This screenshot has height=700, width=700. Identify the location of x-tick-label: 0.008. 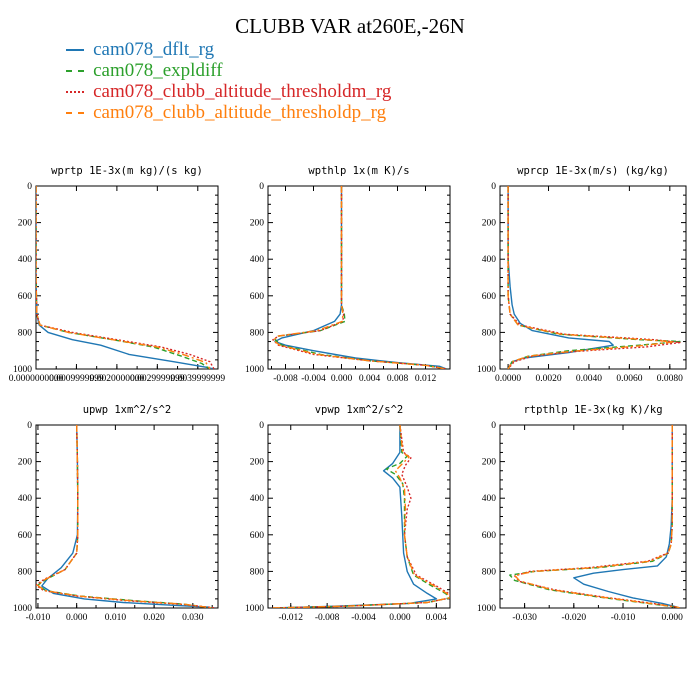
(398, 379).